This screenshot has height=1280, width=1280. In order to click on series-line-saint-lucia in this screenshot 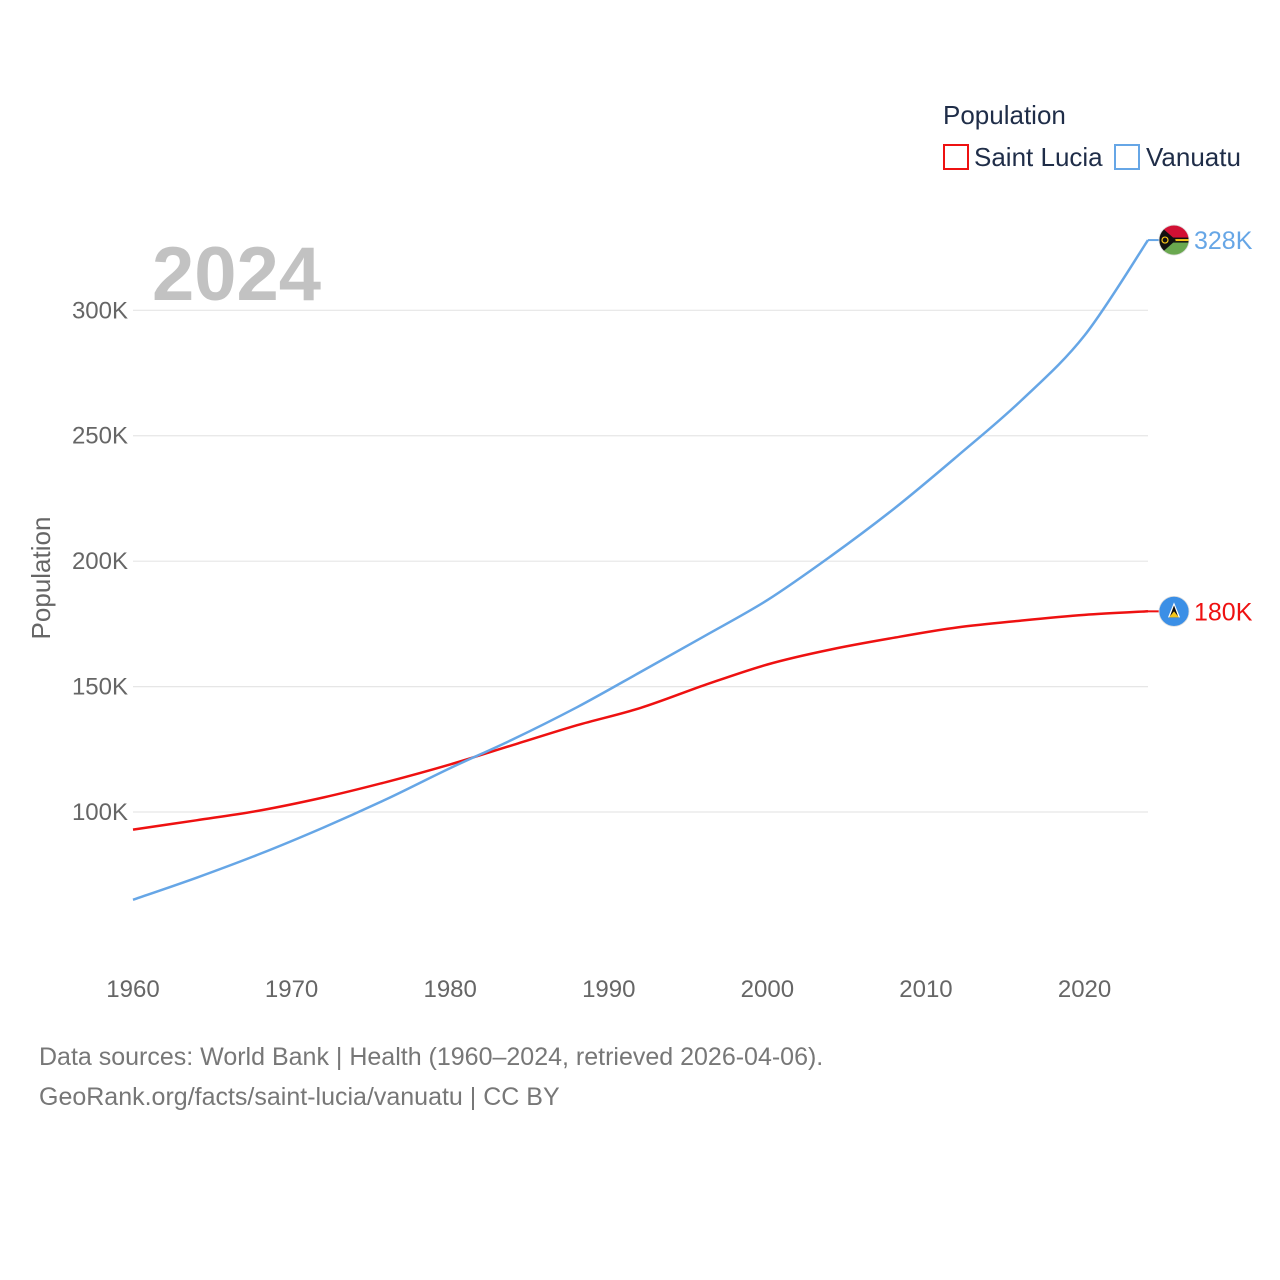, I will do `click(640, 720)`.